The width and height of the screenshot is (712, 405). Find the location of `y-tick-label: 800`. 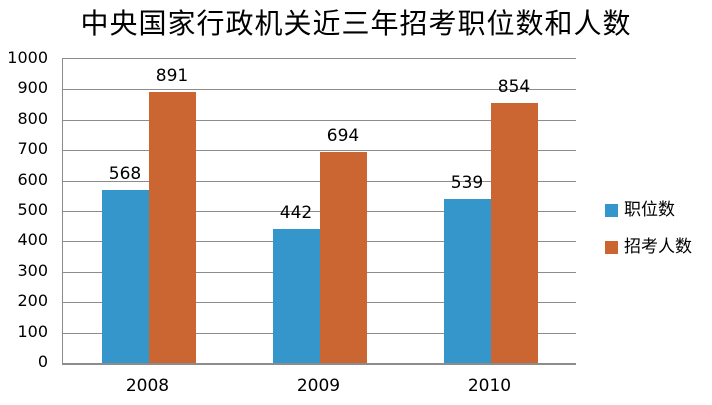

y-tick-label: 800 is located at coordinates (32, 118).